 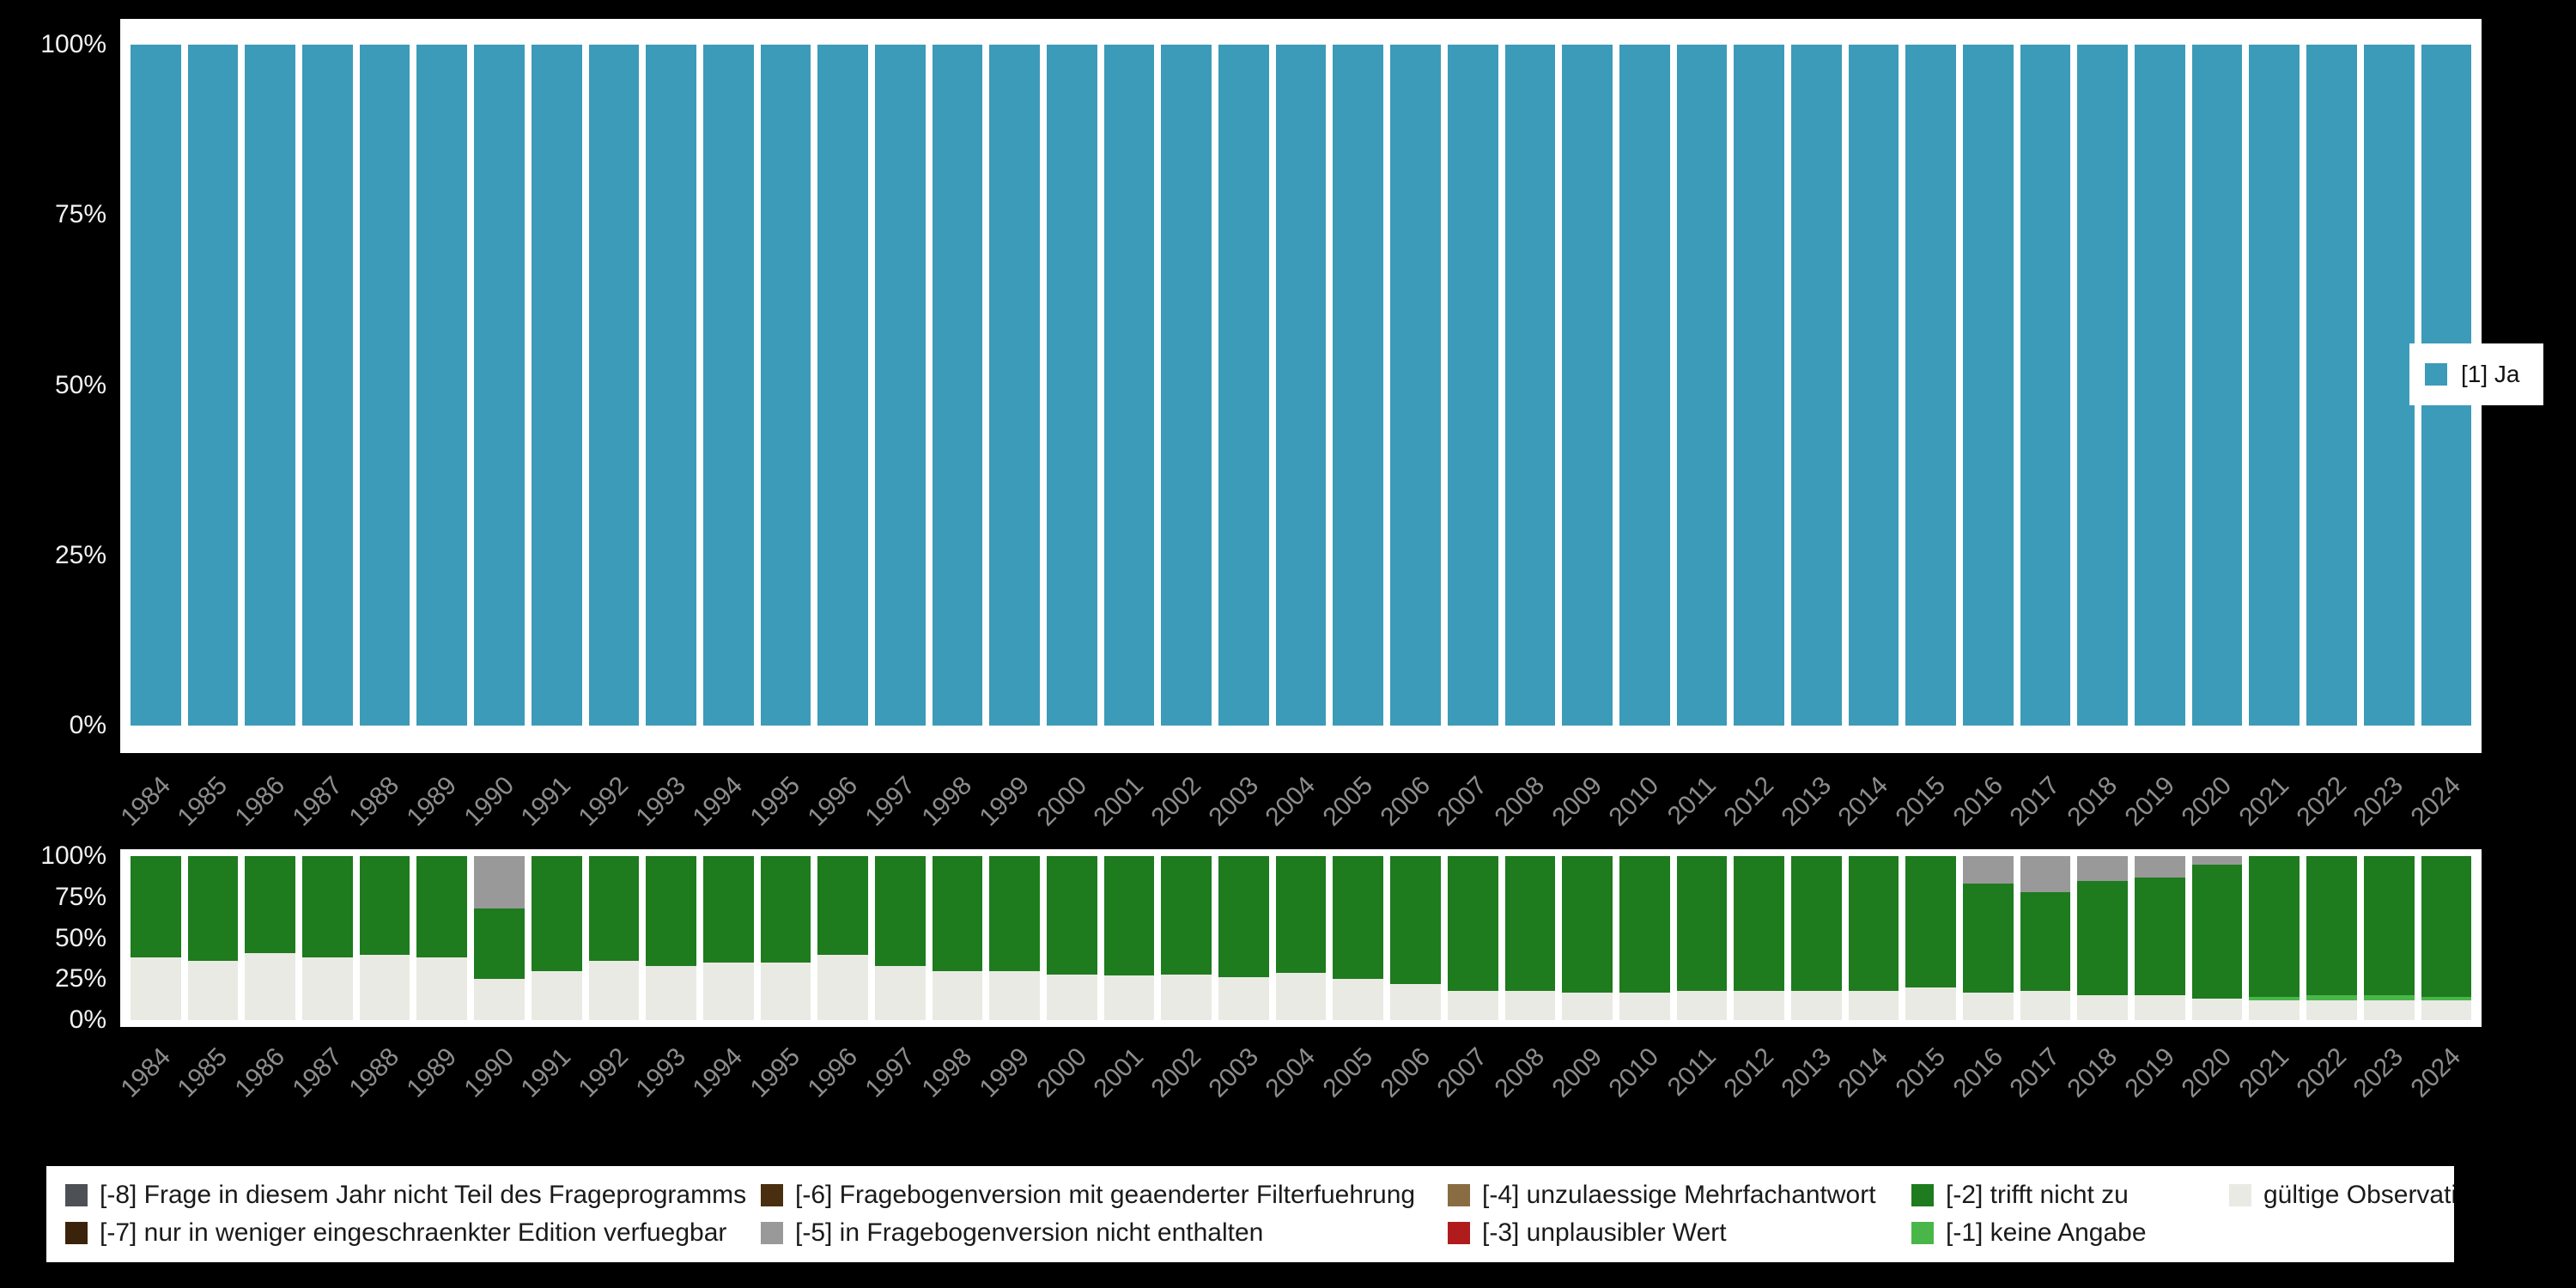 I want to click on bar-2008, so click(x=1530, y=386).